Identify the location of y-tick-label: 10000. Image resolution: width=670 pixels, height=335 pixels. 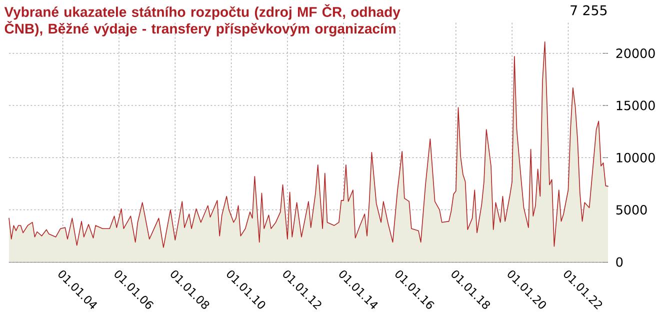
(635, 157).